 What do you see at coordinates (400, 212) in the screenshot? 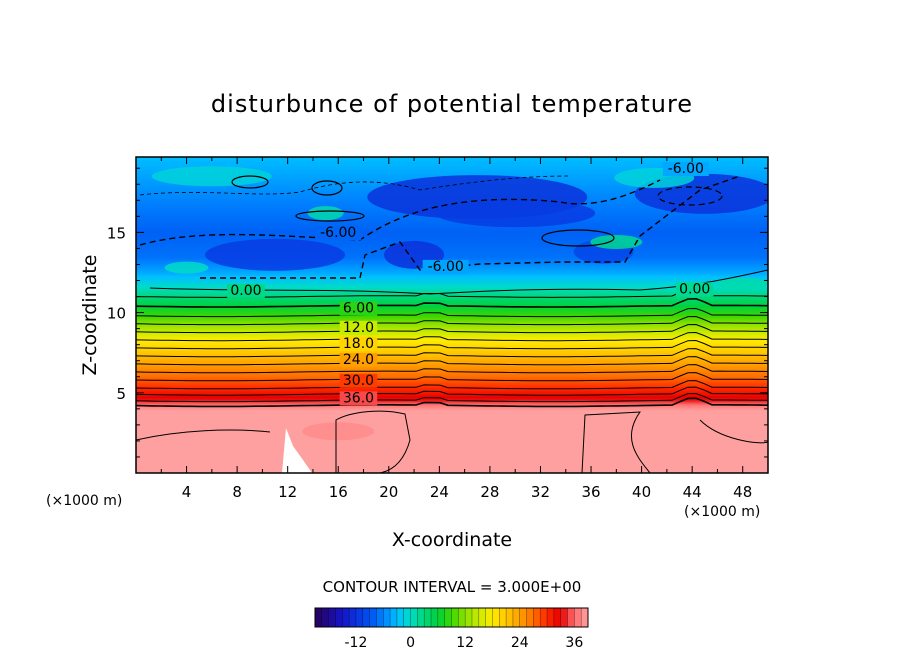
I see `contour-line-negative` at bounding box center [400, 212].